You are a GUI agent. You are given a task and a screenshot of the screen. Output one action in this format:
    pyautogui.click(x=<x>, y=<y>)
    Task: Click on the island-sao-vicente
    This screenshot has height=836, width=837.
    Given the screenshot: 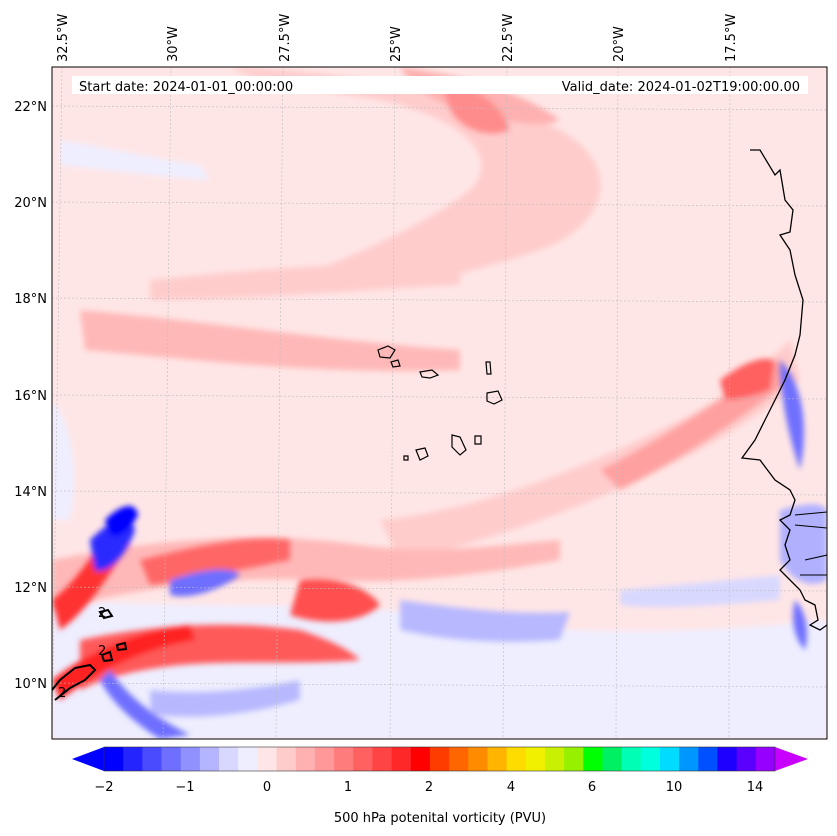 What is the action you would take?
    pyautogui.click(x=395, y=363)
    